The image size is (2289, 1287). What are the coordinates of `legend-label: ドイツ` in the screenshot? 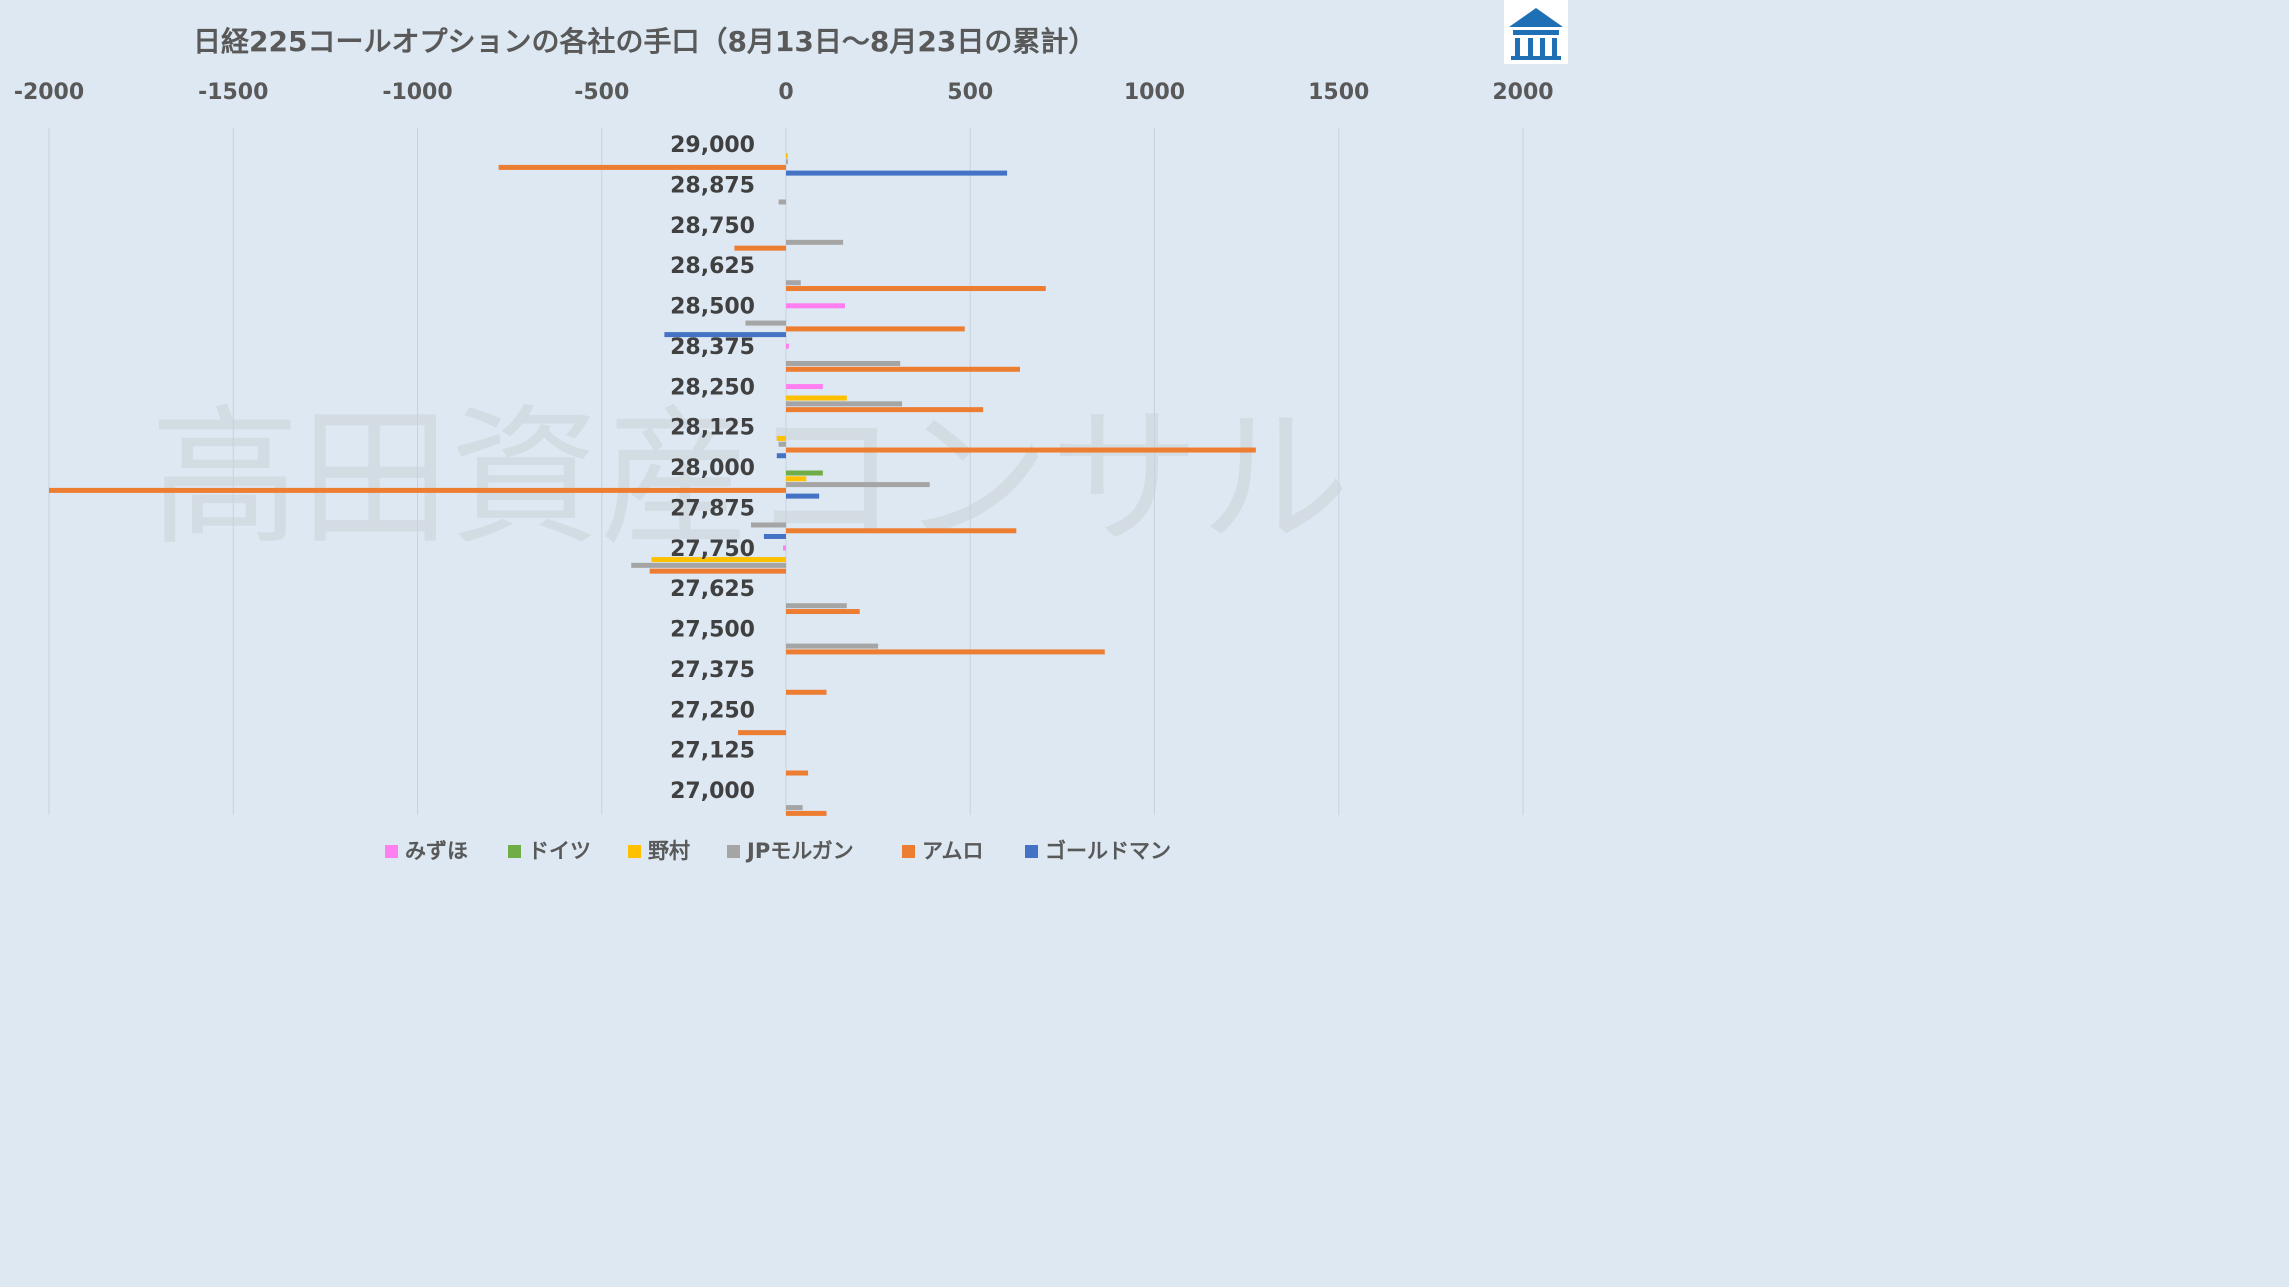 It's located at (559, 851).